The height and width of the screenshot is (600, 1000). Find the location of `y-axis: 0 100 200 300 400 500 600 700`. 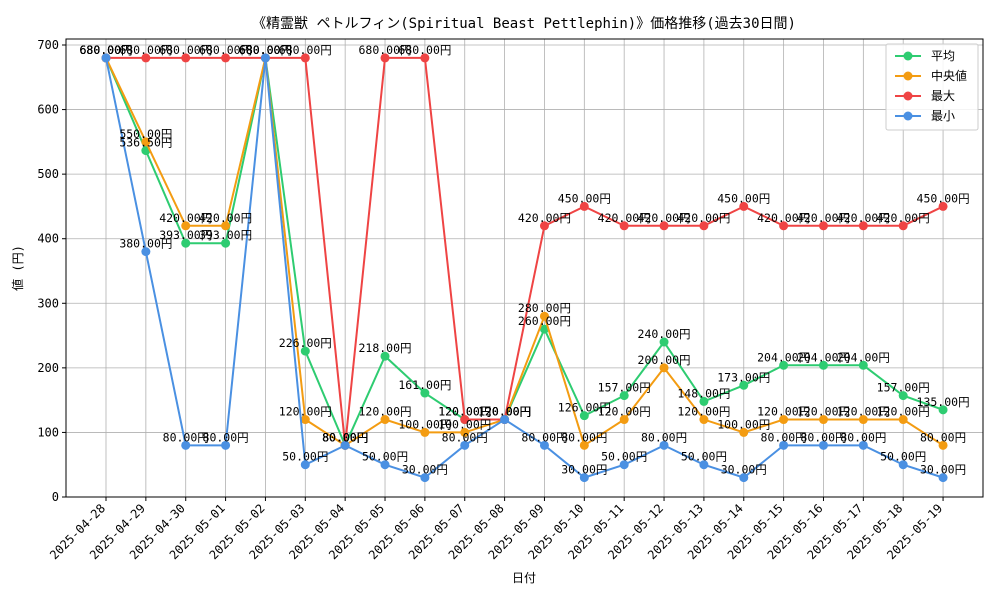

y-axis: 0 100 200 300 400 500 600 700 is located at coordinates (51, 271).